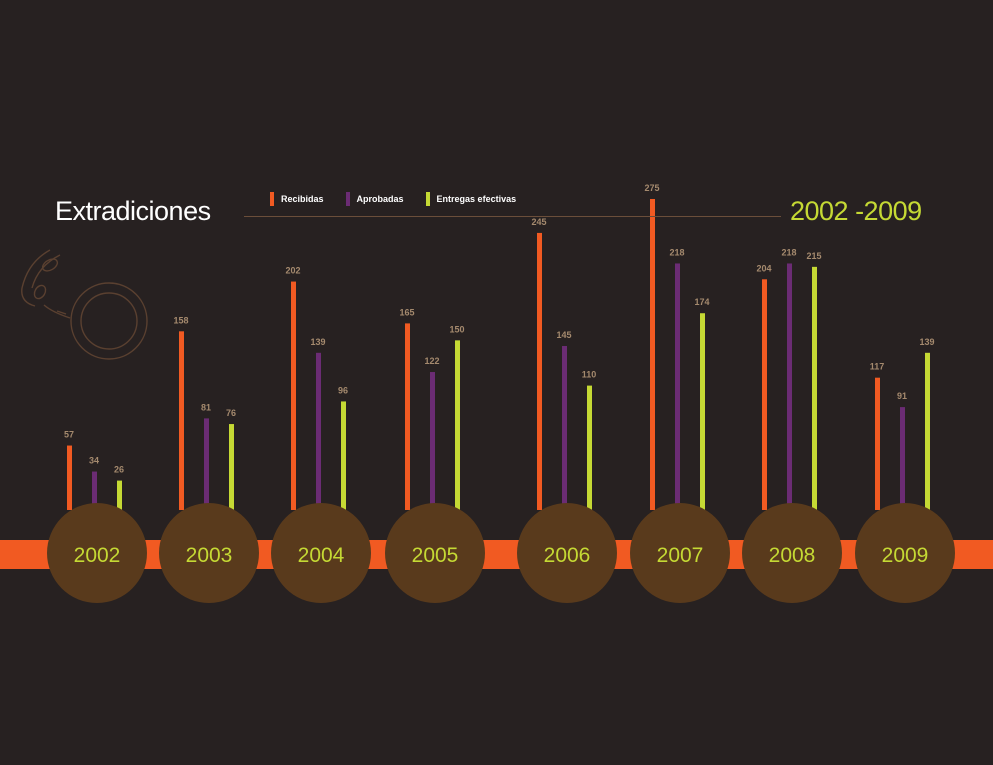 This screenshot has height=765, width=993. I want to click on bar-recibidas-2004, so click(293, 395).